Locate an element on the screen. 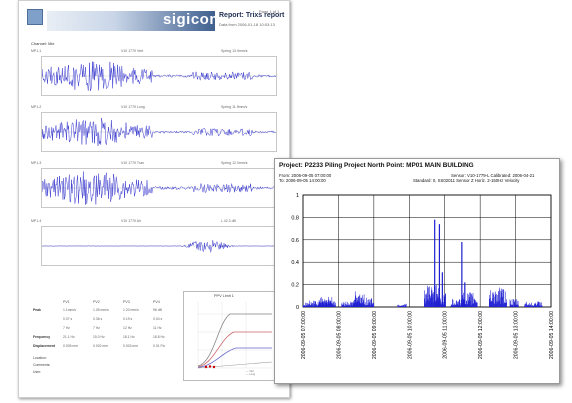 This screenshot has width=572, height=403. svg-text: — Vert is located at coordinates (250, 371).